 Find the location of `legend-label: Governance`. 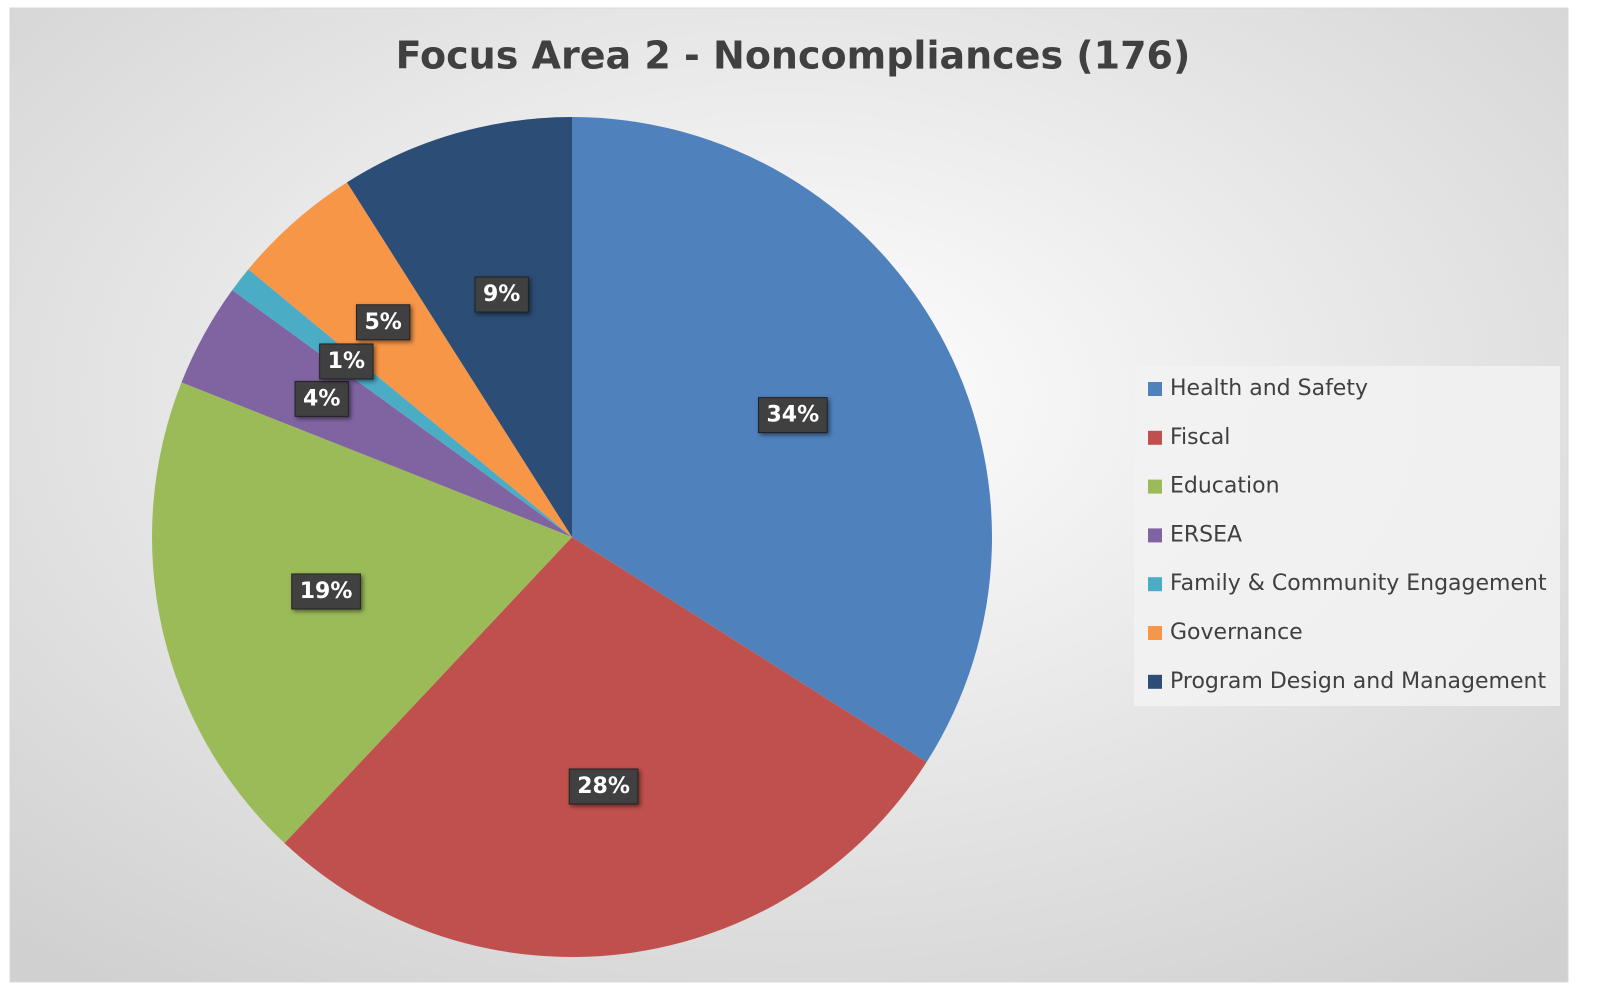

legend-label: Governance is located at coordinates (1236, 632).